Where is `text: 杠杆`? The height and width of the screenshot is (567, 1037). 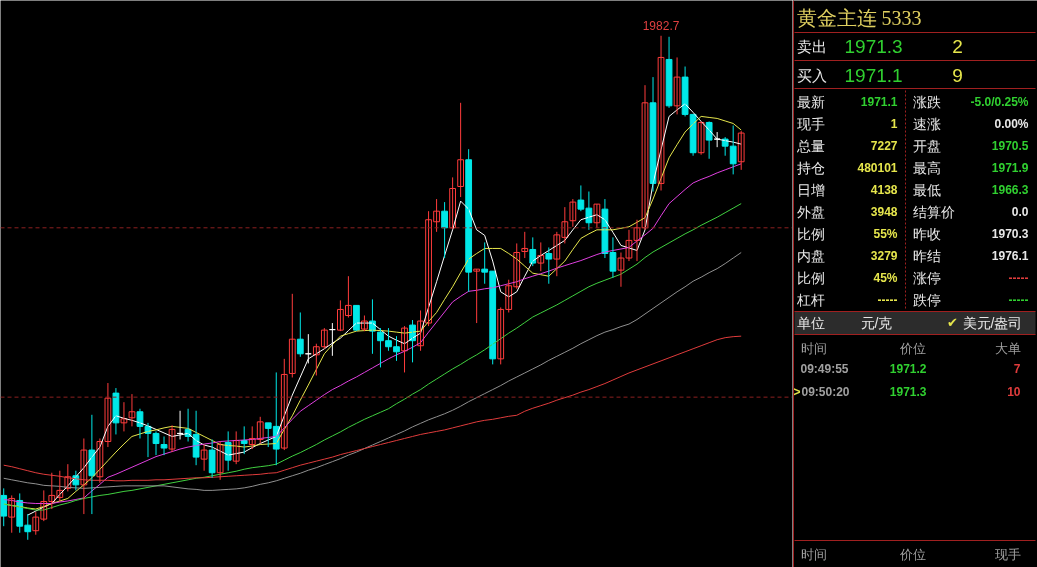 text: 杠杆 is located at coordinates (810, 299).